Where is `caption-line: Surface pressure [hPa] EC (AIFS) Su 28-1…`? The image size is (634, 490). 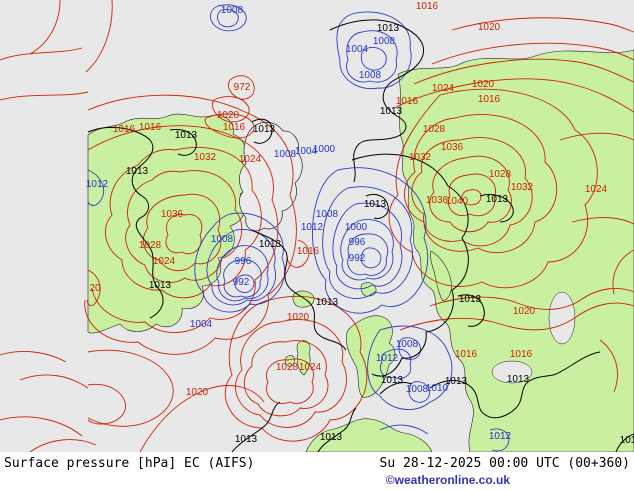 caption-line: Surface pressure [hPa] EC (AIFS) Su 28-1… is located at coordinates (317, 463).